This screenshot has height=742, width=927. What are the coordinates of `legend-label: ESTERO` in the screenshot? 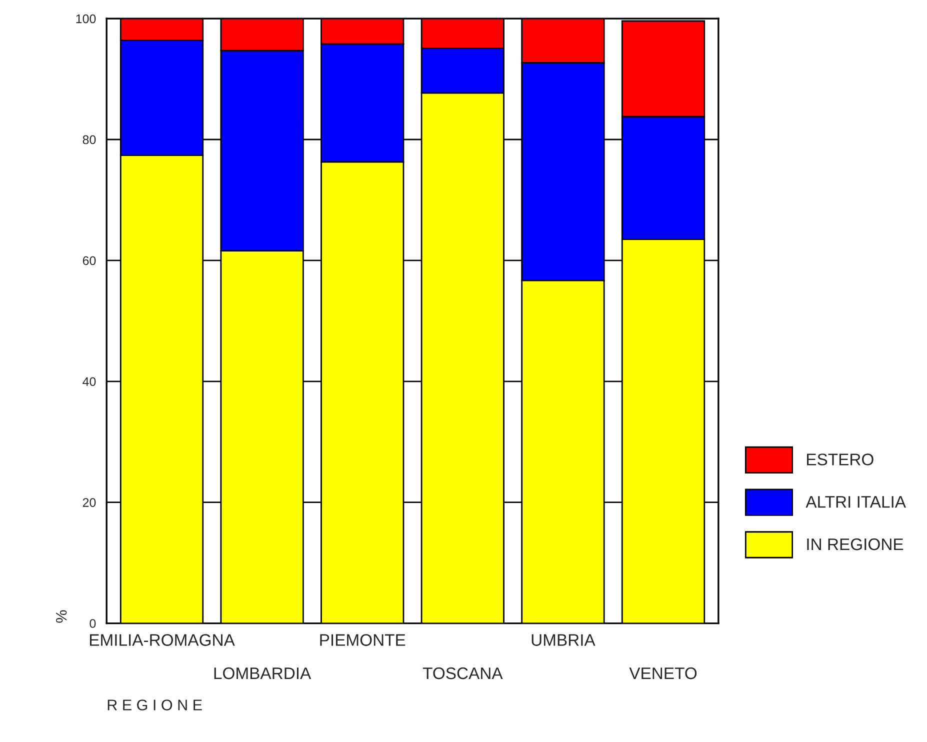 It's located at (840, 460).